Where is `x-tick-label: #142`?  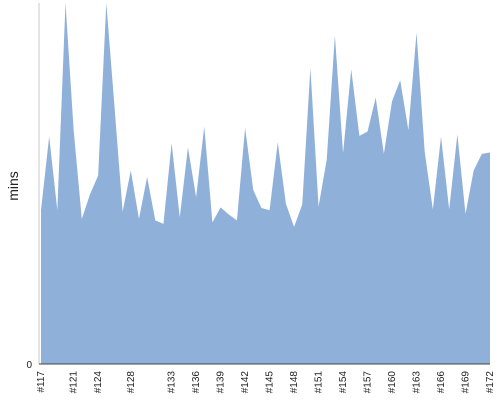
x-tick-label: #142 is located at coordinates (245, 382).